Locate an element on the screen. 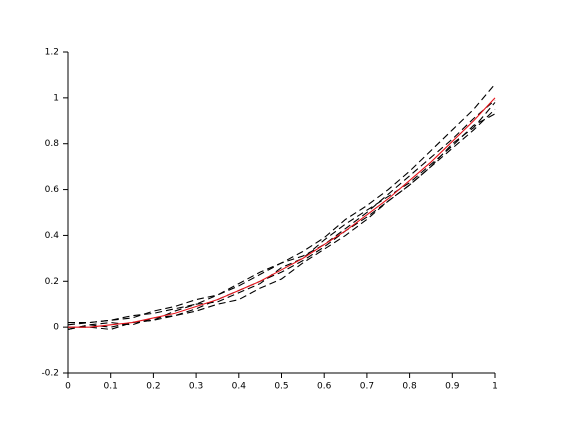  x-tick-label: 0.9 is located at coordinates (452, 387).